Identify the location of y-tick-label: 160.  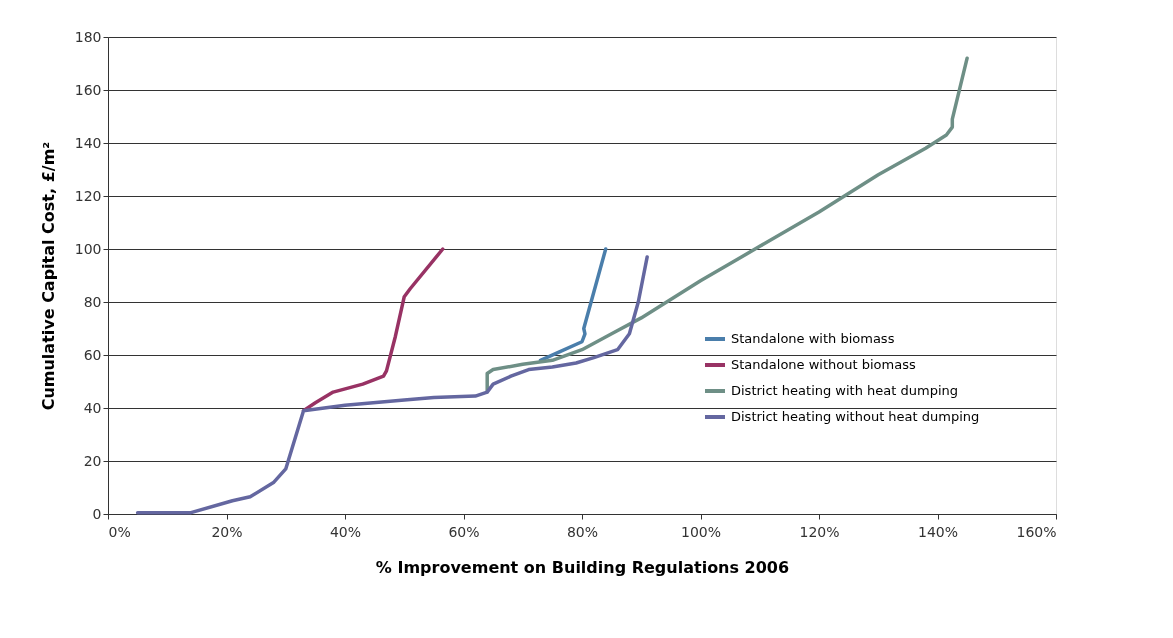
(88, 89).